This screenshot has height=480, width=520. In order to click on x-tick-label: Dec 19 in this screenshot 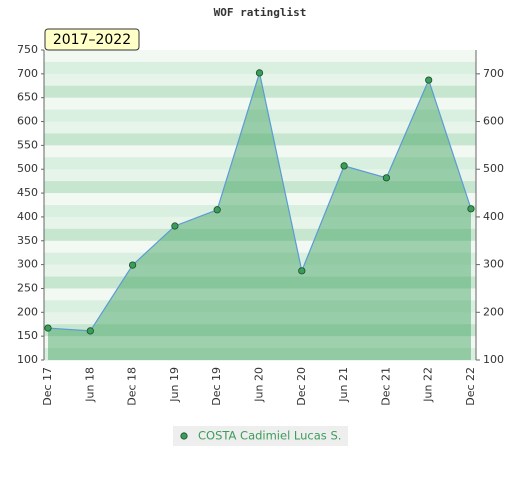, I will do `click(216, 386)`.